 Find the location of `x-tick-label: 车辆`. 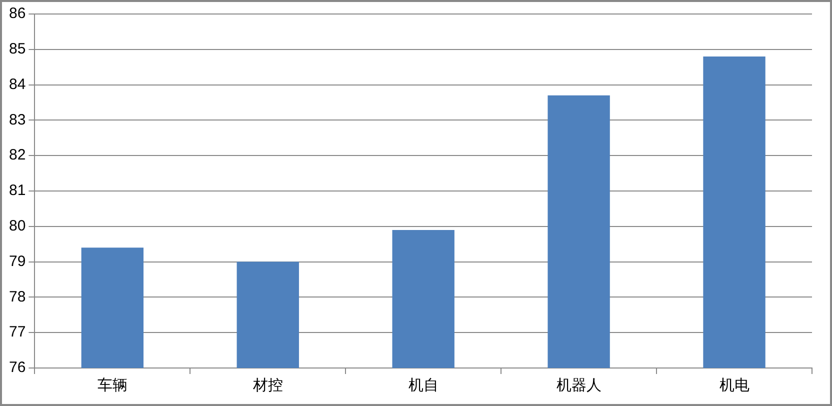

x-tick-label: 车辆 is located at coordinates (112, 385).